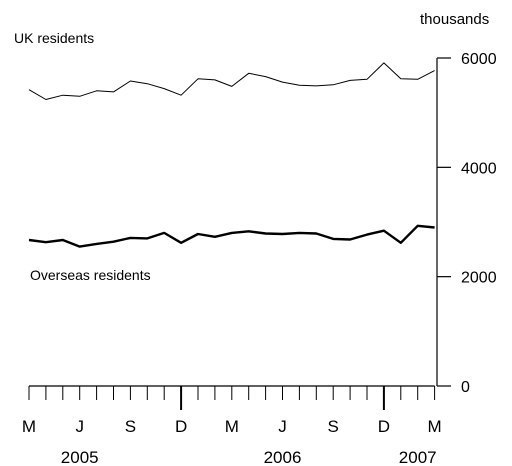 Image resolution: width=512 pixels, height=466 pixels. I want to click on series-label-overseas-residents: Overseas residents, so click(90, 275).